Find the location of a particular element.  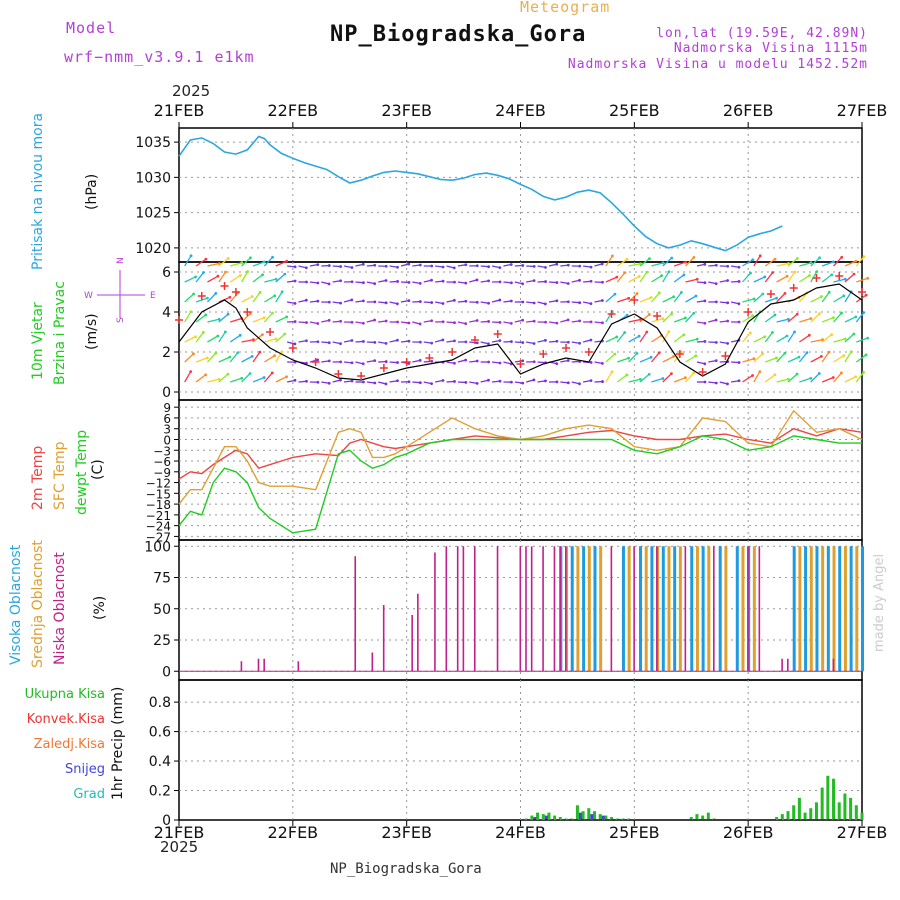

y-tick-label-temp: 3 is located at coordinates (167, 430).